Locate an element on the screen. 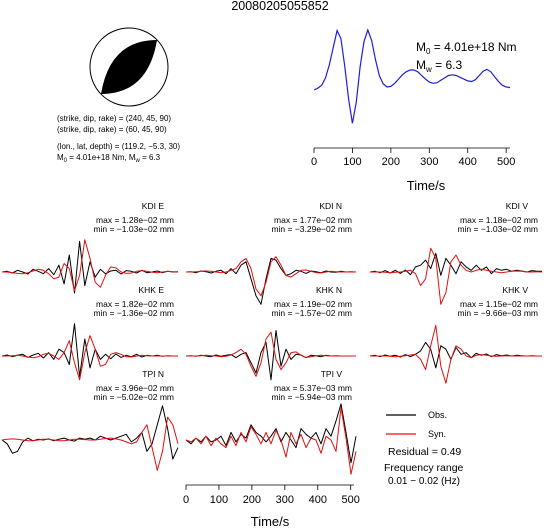  waveform-x-tick-label: 500 is located at coordinates (351, 500).